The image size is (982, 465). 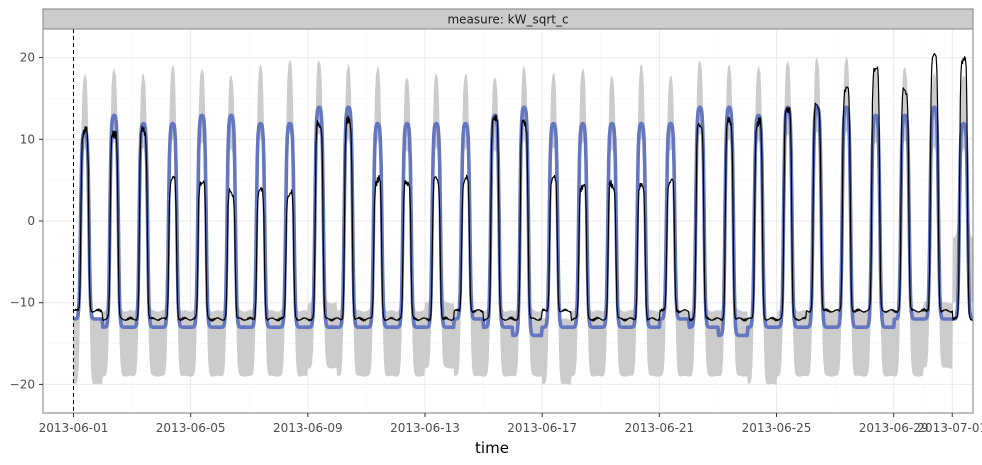 What do you see at coordinates (542, 428) in the screenshot?
I see `x-tick-label: 2013-06-17` at bounding box center [542, 428].